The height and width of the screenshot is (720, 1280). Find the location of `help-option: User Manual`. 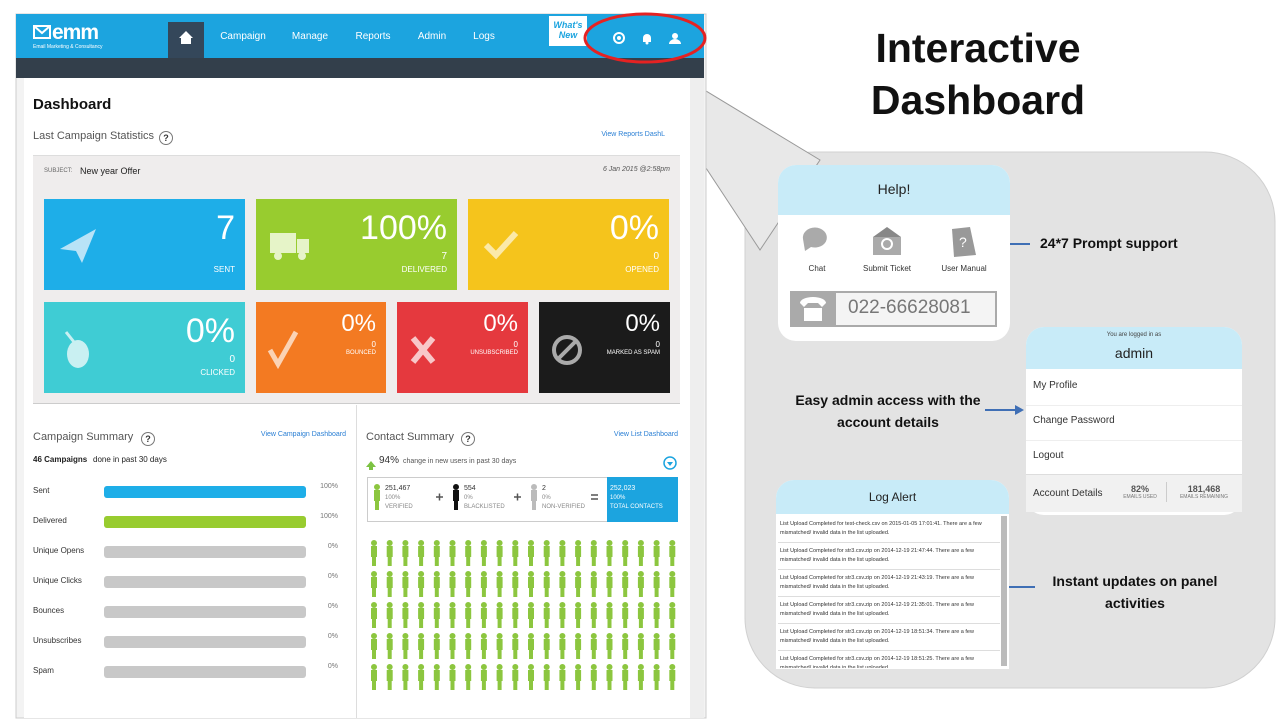

help-option: User Manual is located at coordinates (964, 268).